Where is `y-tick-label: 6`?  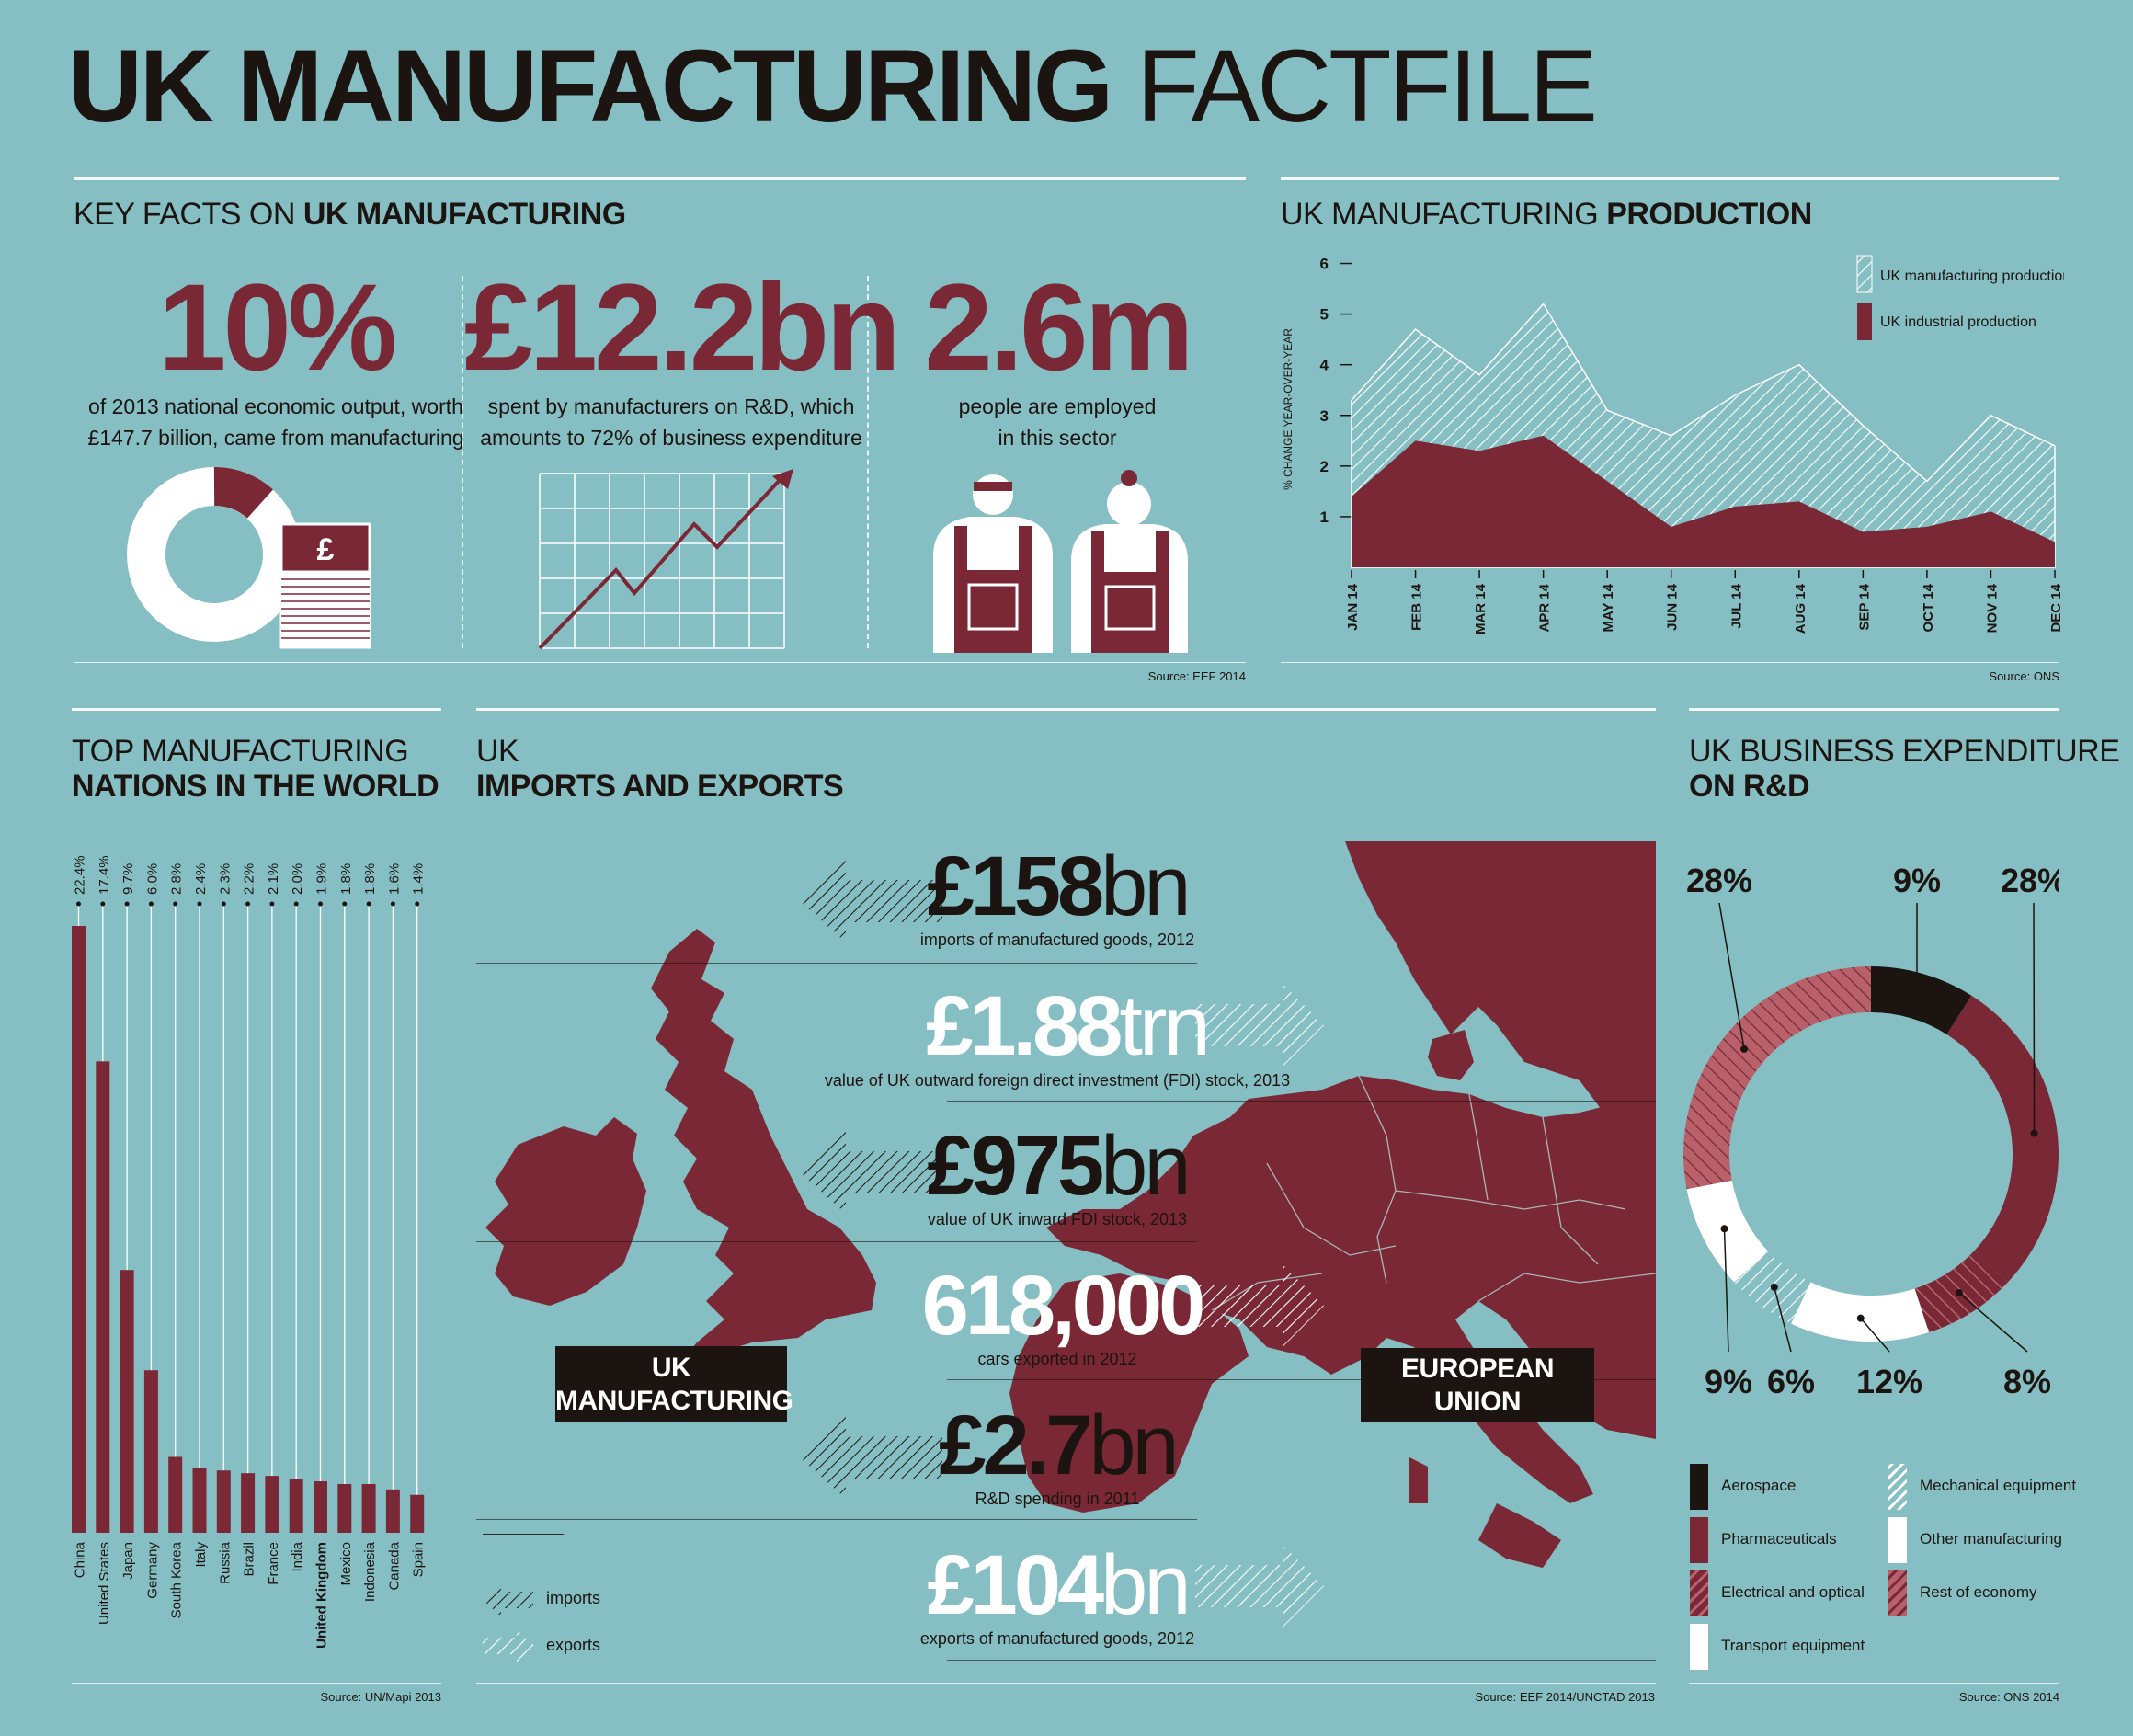 y-tick-label: 6 is located at coordinates (1324, 264).